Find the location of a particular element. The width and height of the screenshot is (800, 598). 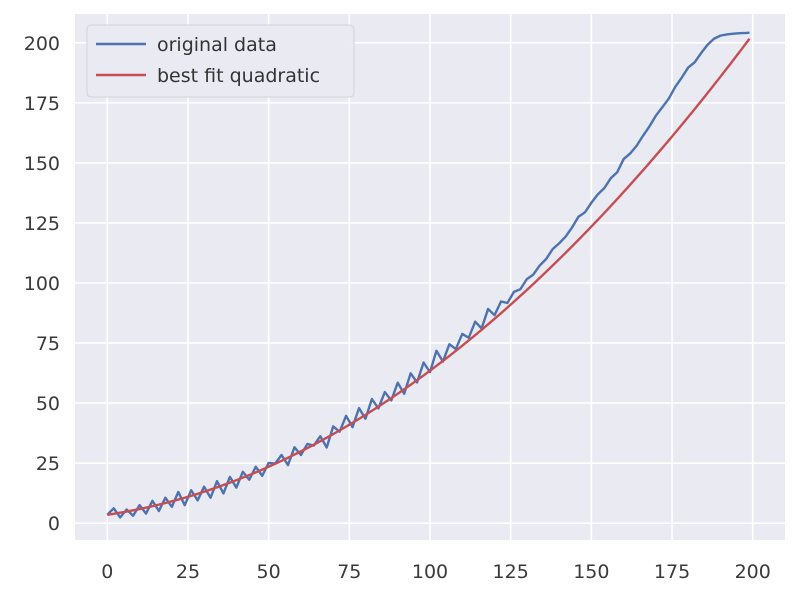

x-tick-label: 200 is located at coordinates (753, 572).